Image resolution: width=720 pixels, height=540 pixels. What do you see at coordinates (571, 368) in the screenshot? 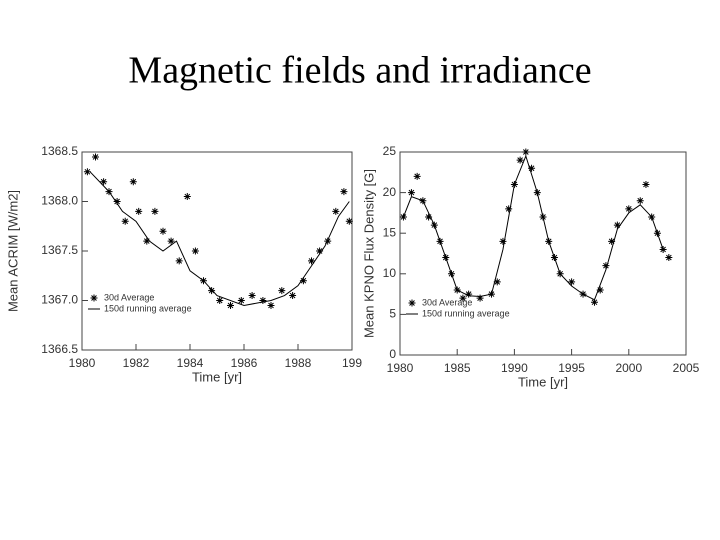
I see `x-tick-label: 1995` at bounding box center [571, 368].